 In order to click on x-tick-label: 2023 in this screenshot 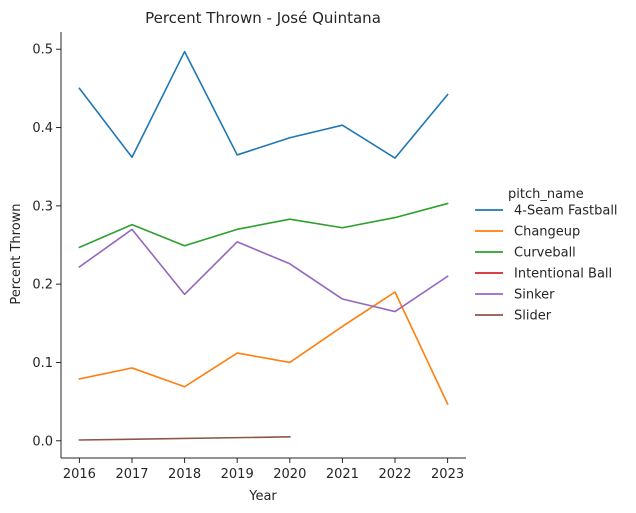, I will do `click(447, 474)`.